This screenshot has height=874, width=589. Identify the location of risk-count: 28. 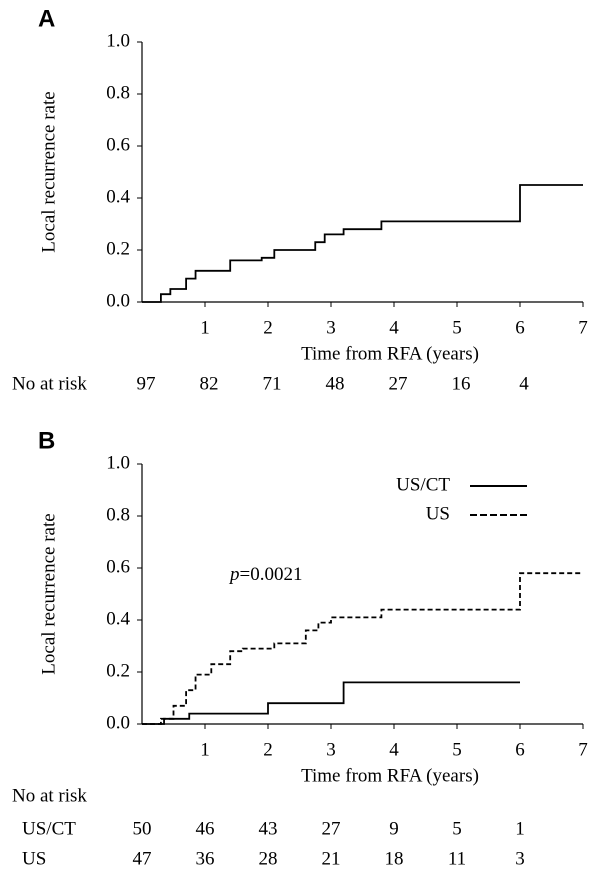
(268, 858).